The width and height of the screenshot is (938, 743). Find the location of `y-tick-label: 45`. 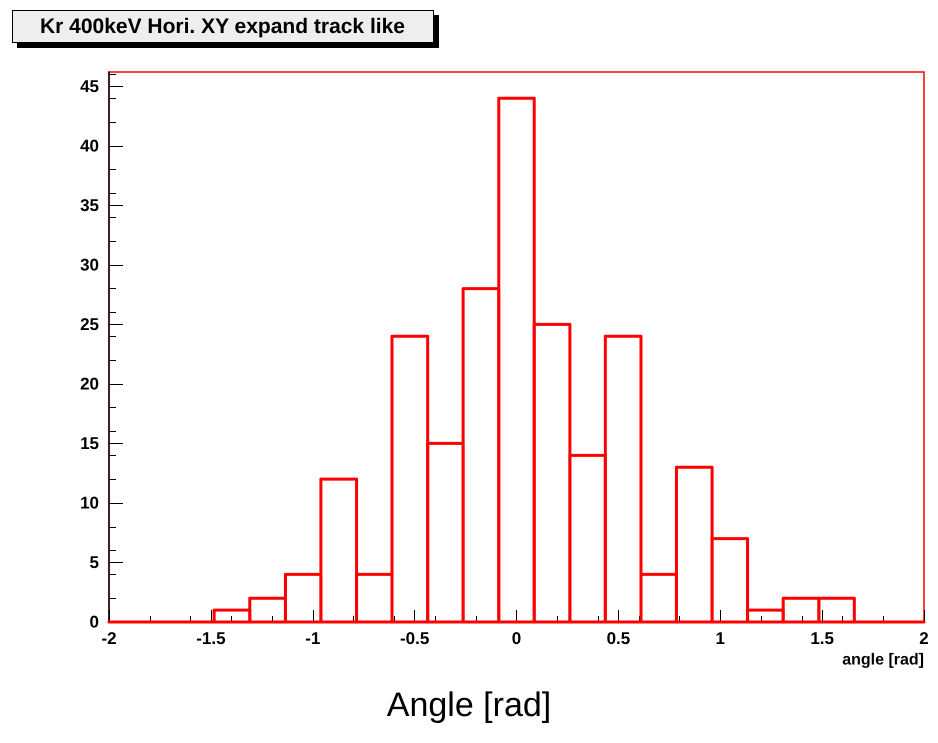

y-tick-label: 45 is located at coordinates (89, 86).